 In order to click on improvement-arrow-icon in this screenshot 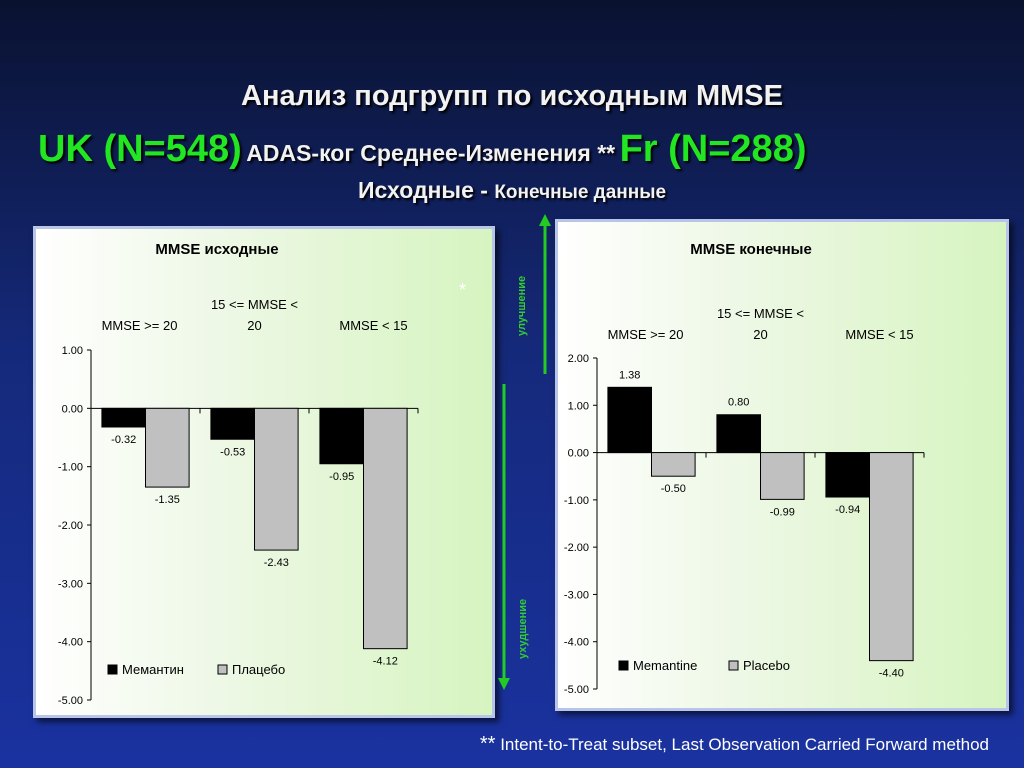, I will do `click(545, 294)`.